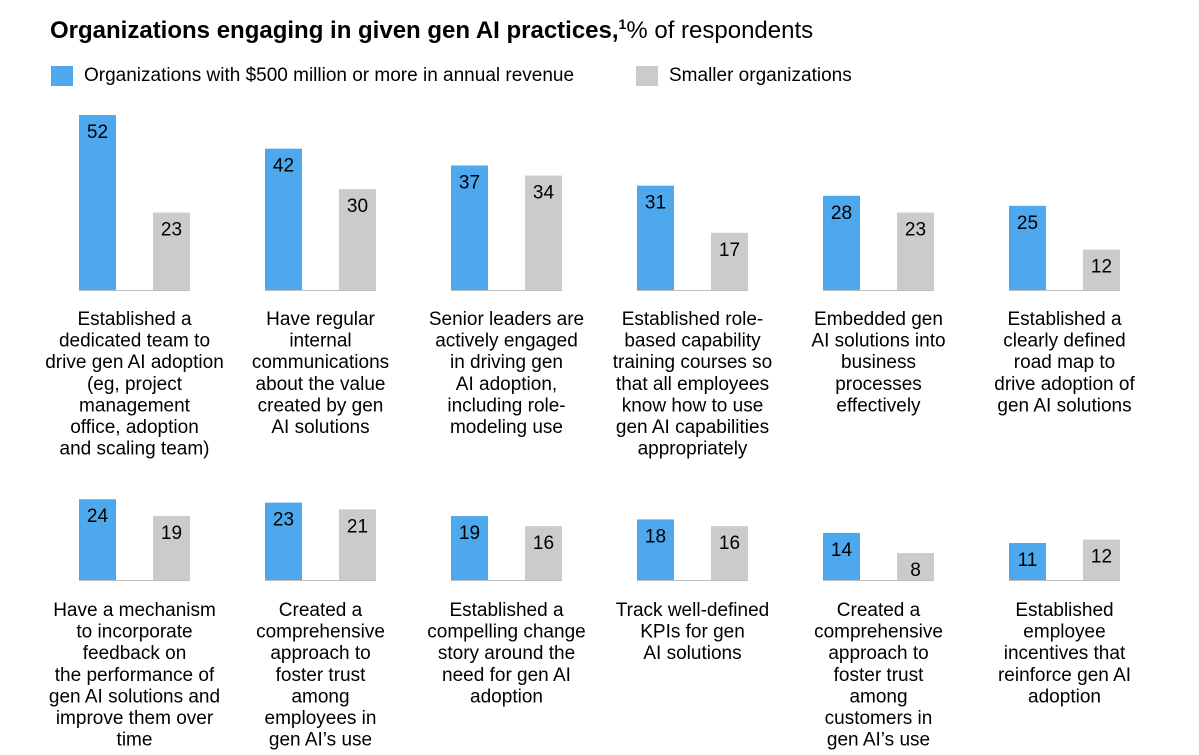 This screenshot has width=1199, height=755. Describe the element at coordinates (321, 675) in the screenshot. I see `category-label-8-line-4: foster trust` at that location.